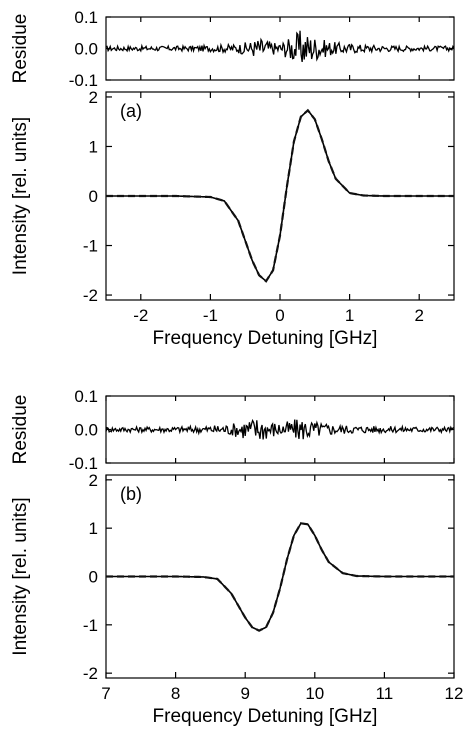 The width and height of the screenshot is (466, 741). Describe the element at coordinates (385, 693) in the screenshot. I see `x-tick-label: 11` at that location.